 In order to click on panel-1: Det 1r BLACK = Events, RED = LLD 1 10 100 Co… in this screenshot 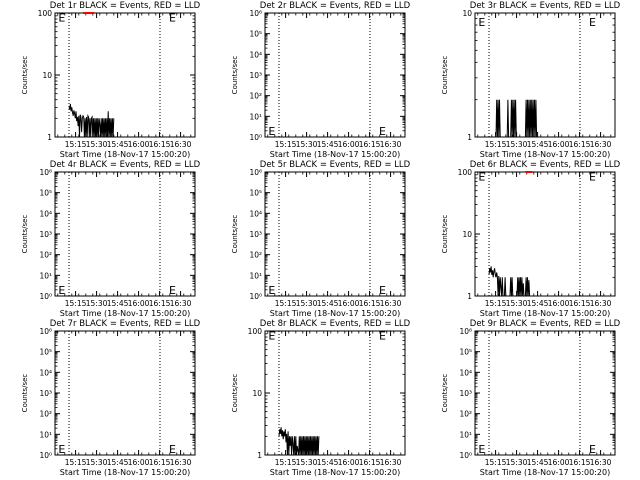, I will do `click(111, 80)`.